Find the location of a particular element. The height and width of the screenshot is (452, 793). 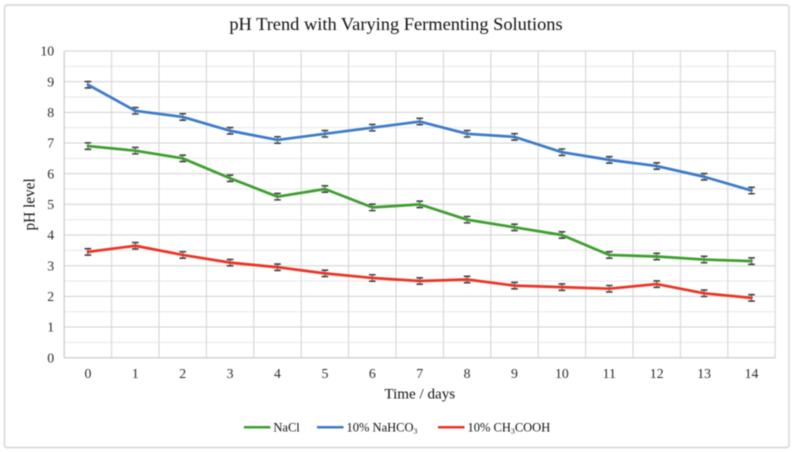

svg-text: 11 is located at coordinates (609, 373).